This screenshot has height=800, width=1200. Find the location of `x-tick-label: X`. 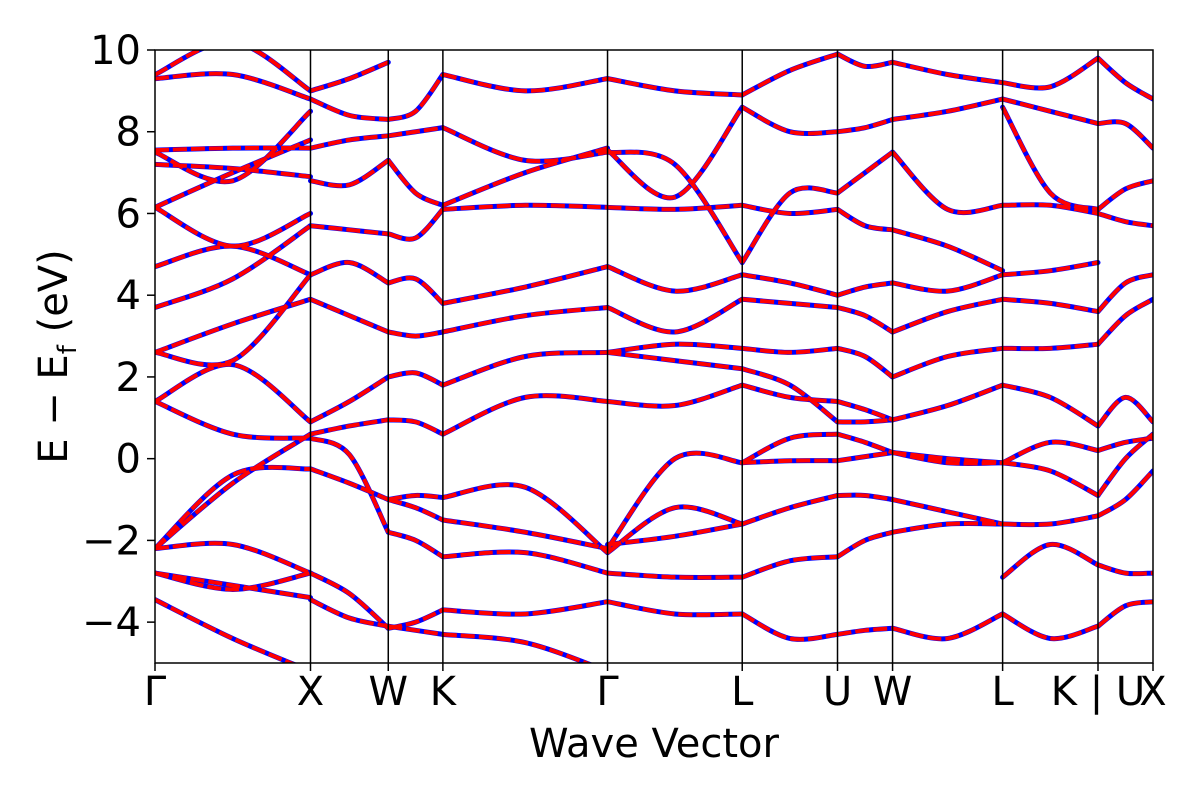

x-tick-label: X is located at coordinates (310, 692).